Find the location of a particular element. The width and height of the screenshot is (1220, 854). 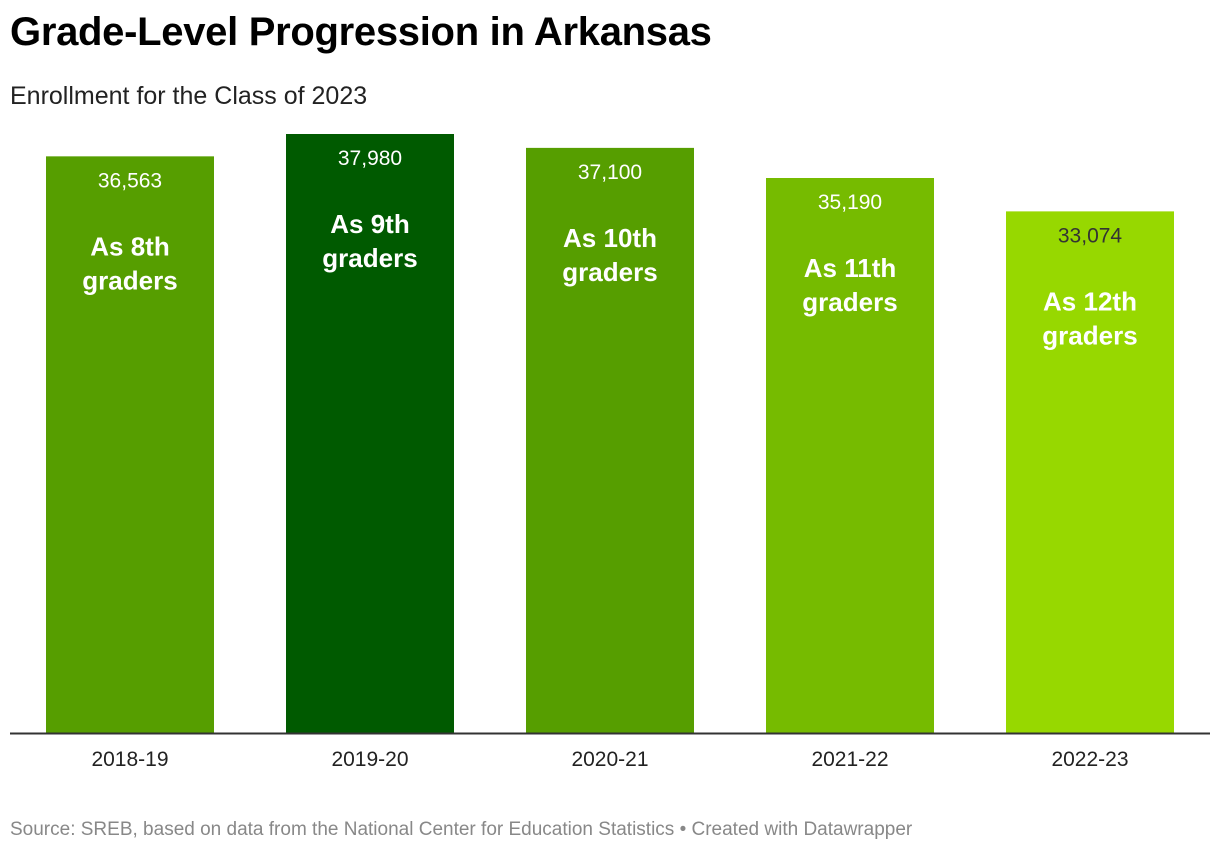

value-label: 36,563 is located at coordinates (130, 180).